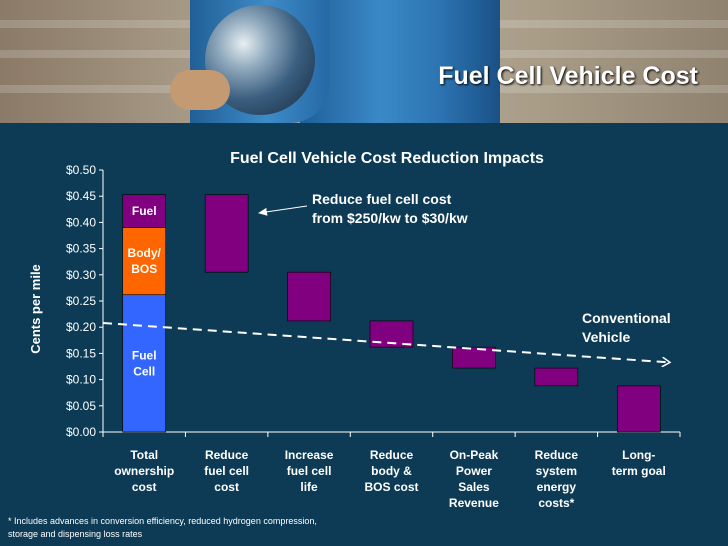 The width and height of the screenshot is (728, 546). Describe the element at coordinates (283, 210) in the screenshot. I see `annotation-arrow` at that location.